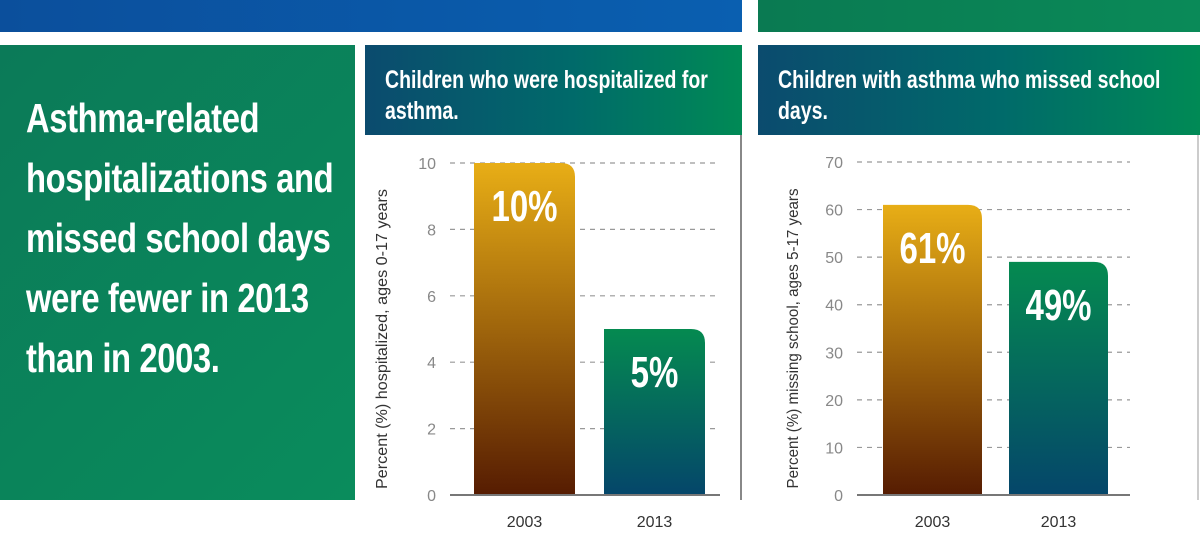 This screenshot has height=537, width=1200. Describe the element at coordinates (371, 16) in the screenshot. I see `top-bar-blue` at that location.